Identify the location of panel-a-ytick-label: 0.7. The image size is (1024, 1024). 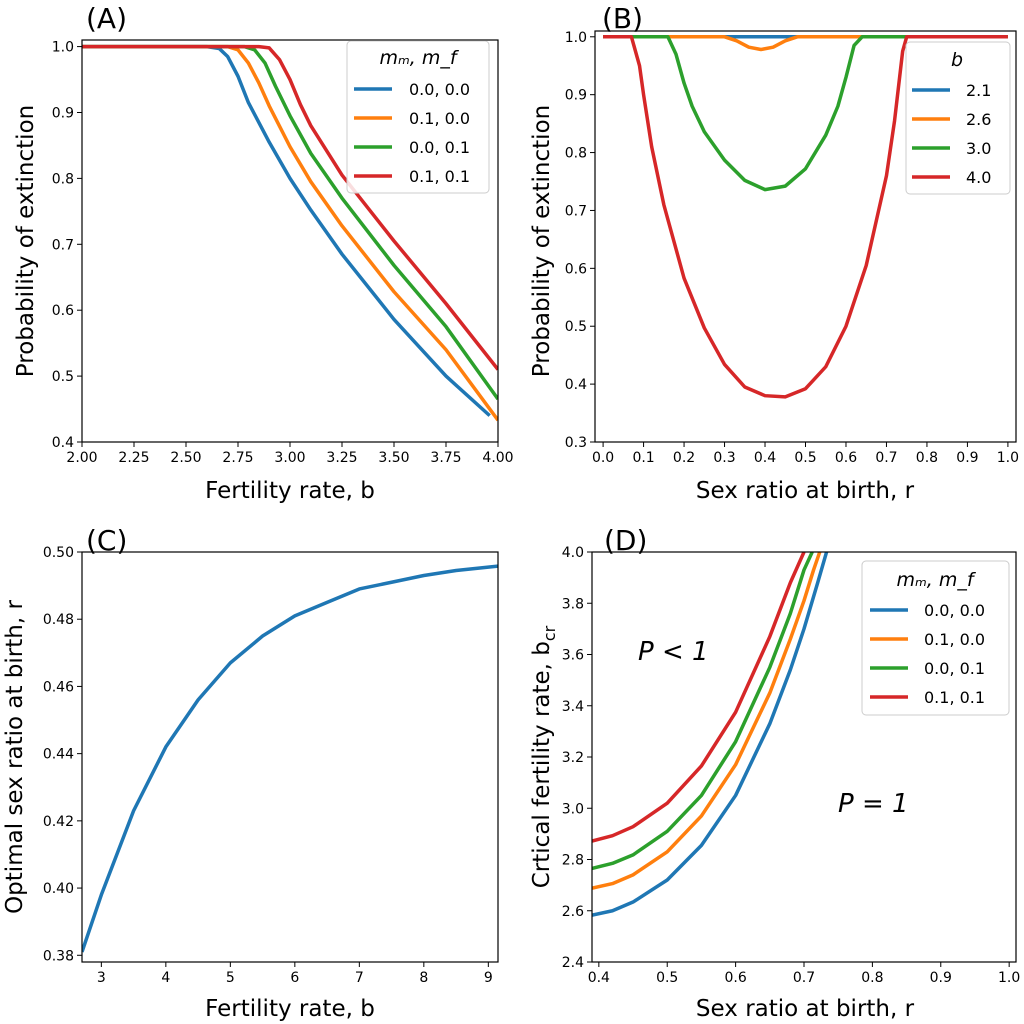
(63, 245).